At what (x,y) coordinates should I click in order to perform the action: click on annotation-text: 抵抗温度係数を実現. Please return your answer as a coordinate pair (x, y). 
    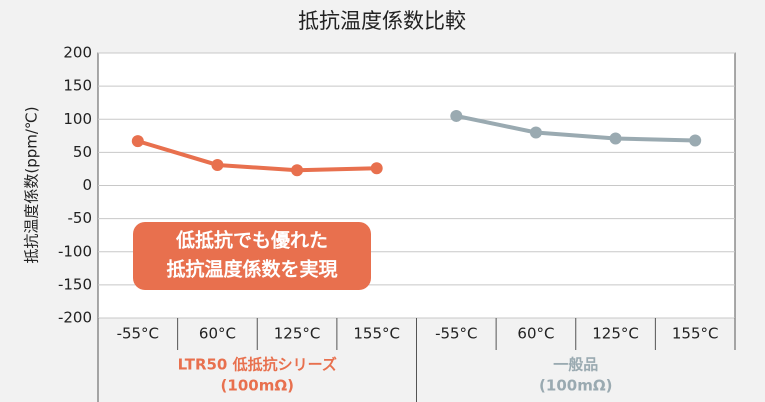
    Looking at the image, I should click on (251, 269).